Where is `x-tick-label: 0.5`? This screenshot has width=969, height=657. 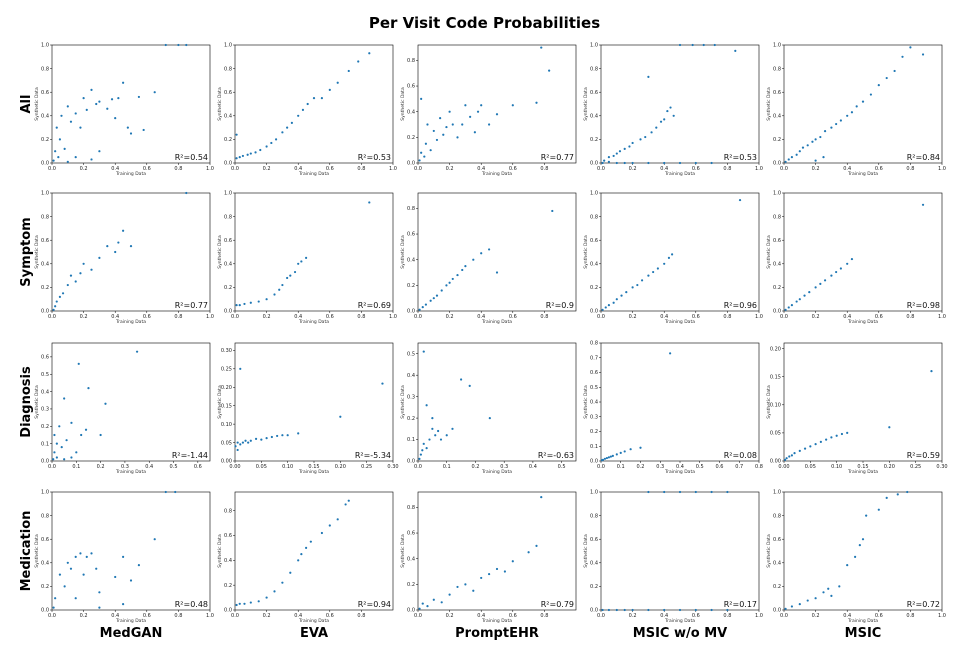 x-tick-label: 0.5 is located at coordinates (700, 467).